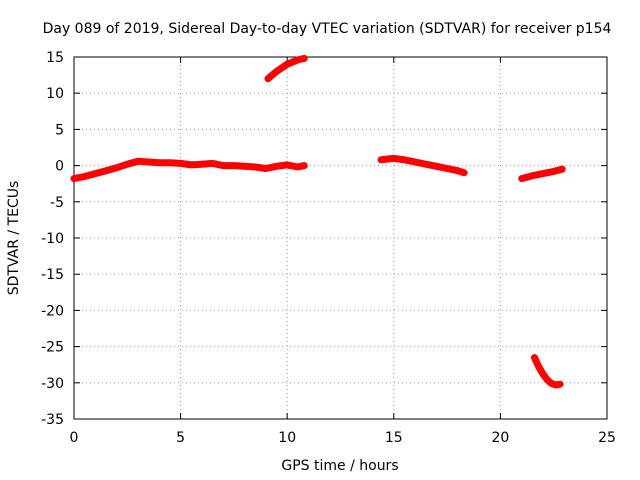 This screenshot has width=640, height=480. I want to click on y-tick-label: 10, so click(55, 94).